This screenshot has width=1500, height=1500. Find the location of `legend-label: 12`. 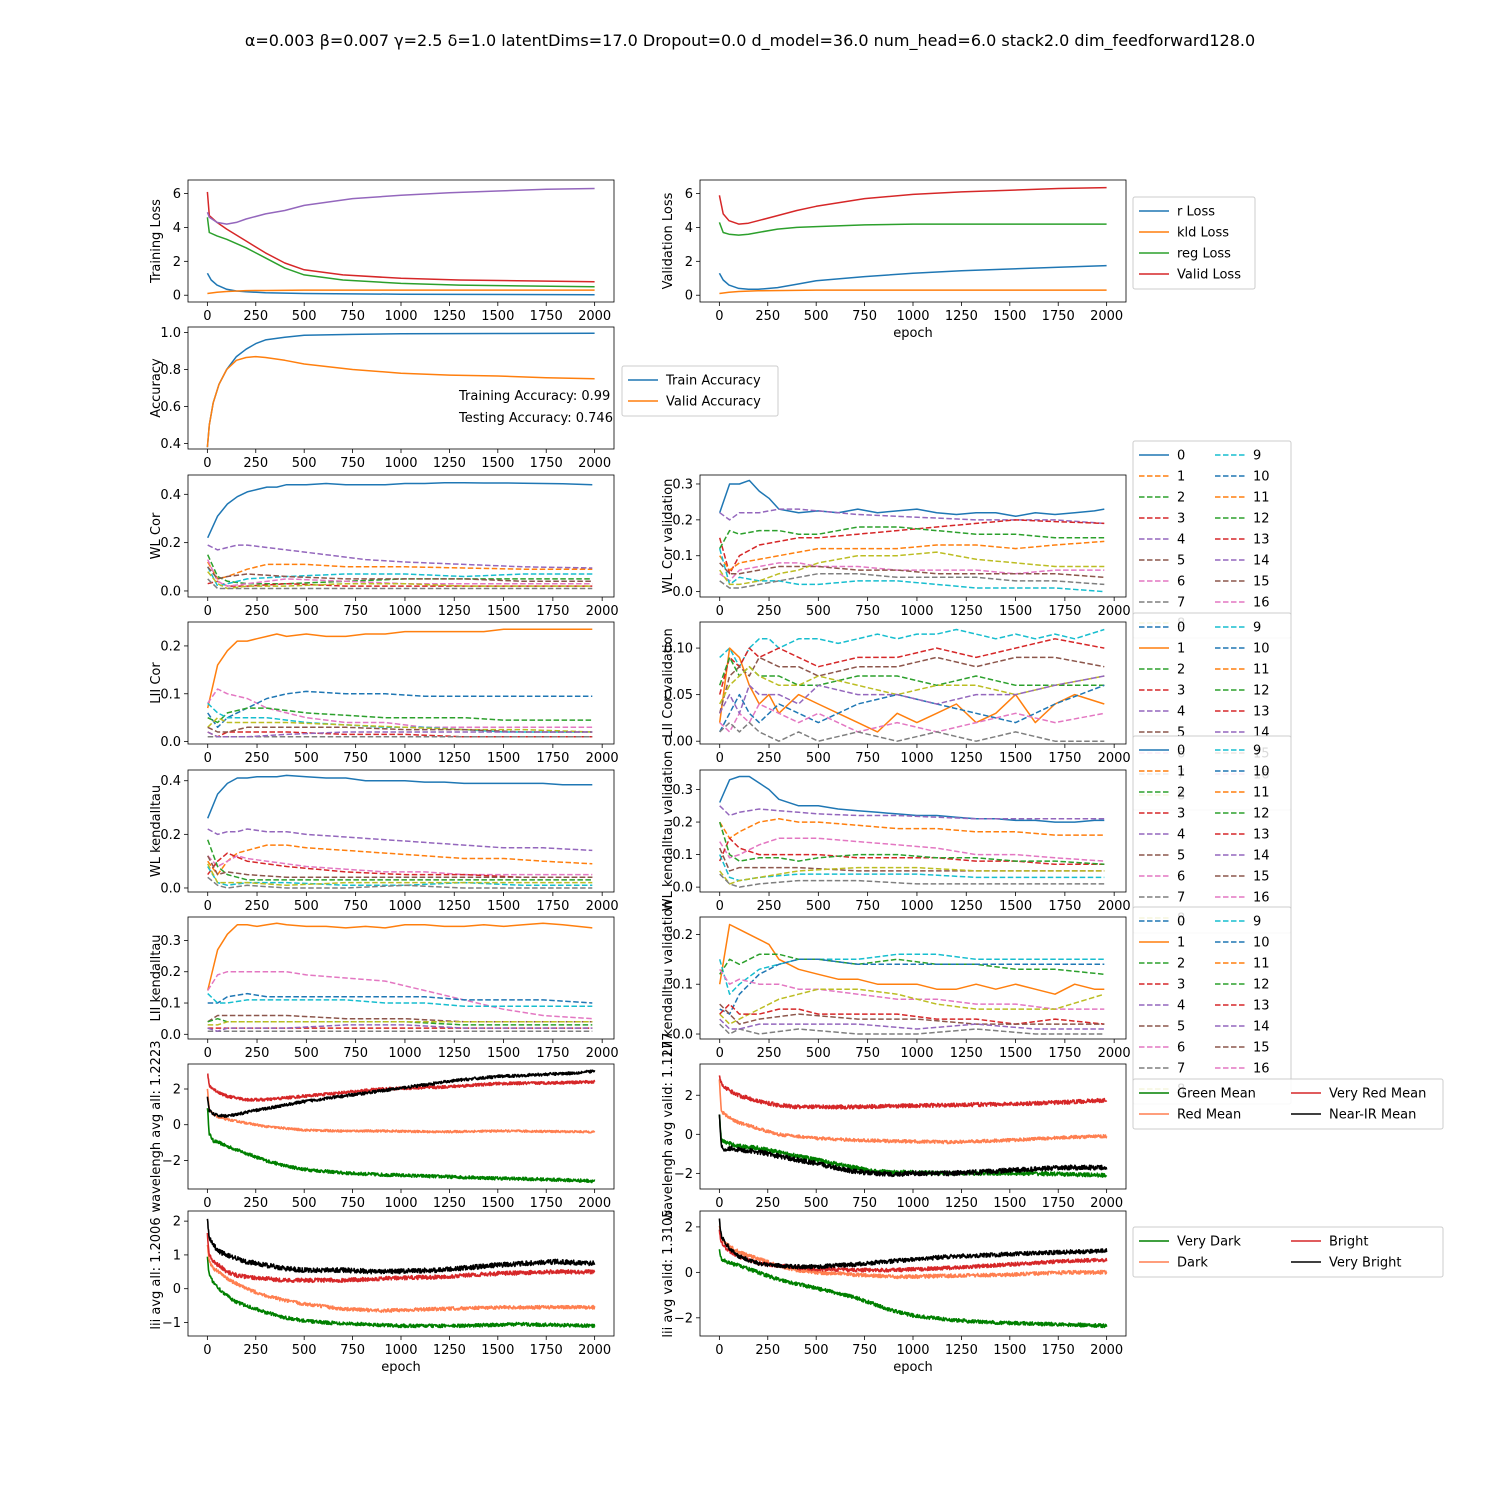

legend-label: 12 is located at coordinates (1261, 814).